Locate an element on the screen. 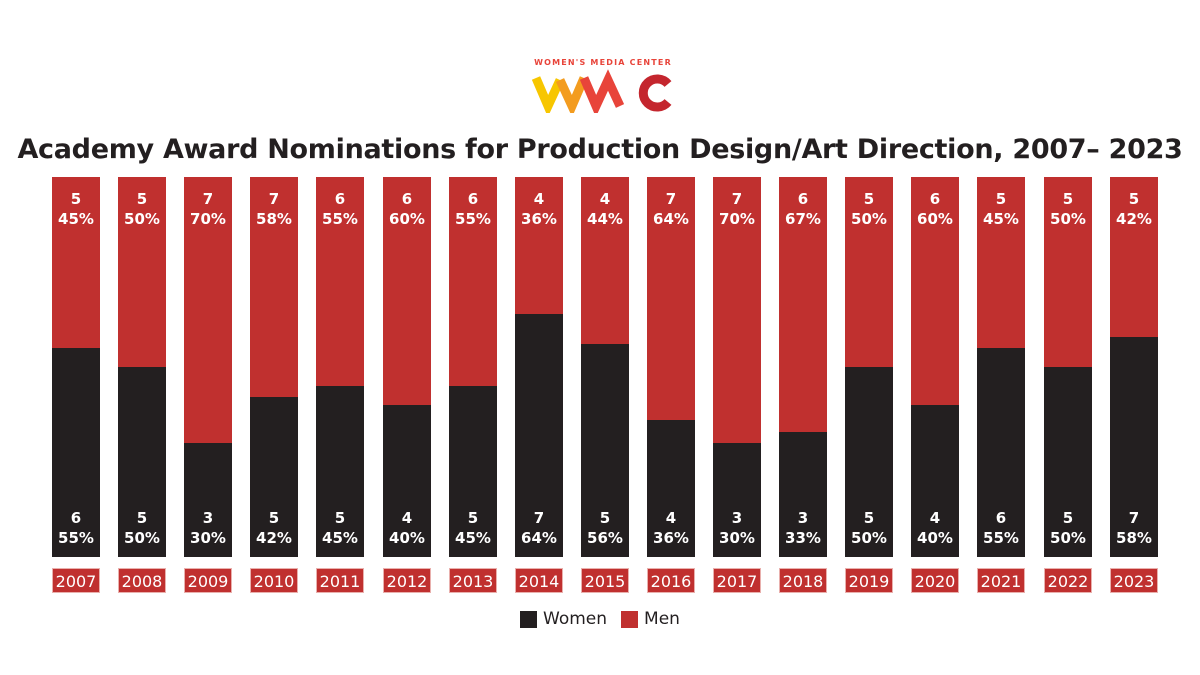  label-men: 7 58% is located at coordinates (274, 209).